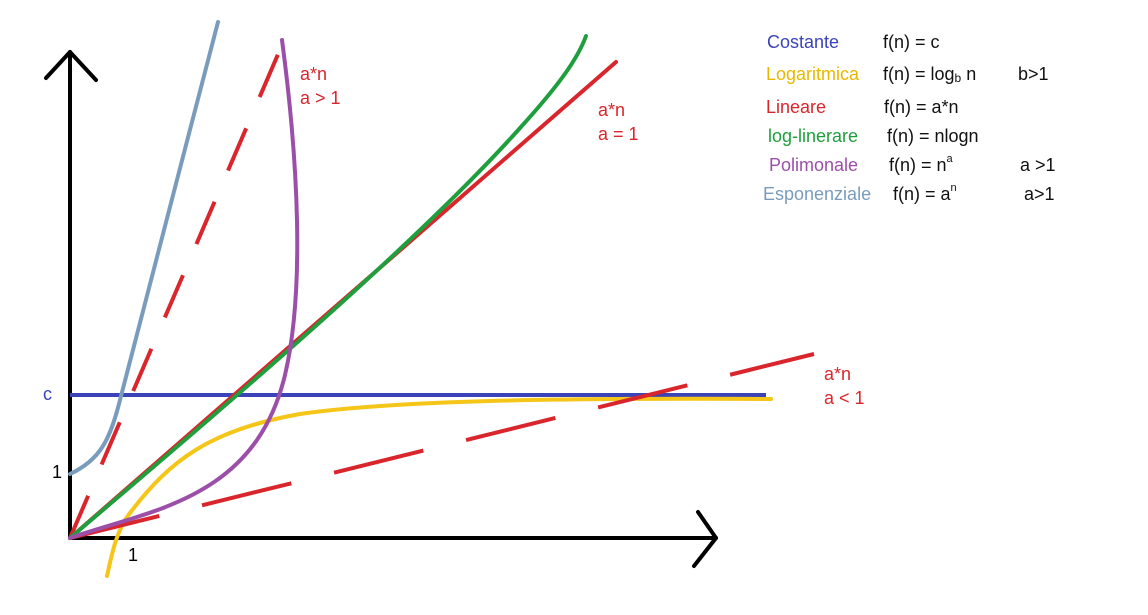 Image resolution: width=1148 pixels, height=615 pixels. What do you see at coordinates (873, 136) in the screenshot?
I see `legend-row-loglinear: log-linerare f(n) = nlogn` at bounding box center [873, 136].